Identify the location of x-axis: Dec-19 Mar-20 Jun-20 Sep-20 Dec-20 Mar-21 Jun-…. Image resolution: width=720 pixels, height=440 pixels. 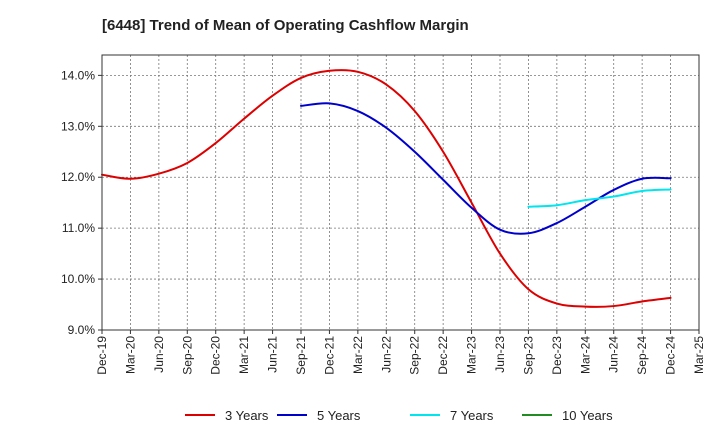
(400, 352).